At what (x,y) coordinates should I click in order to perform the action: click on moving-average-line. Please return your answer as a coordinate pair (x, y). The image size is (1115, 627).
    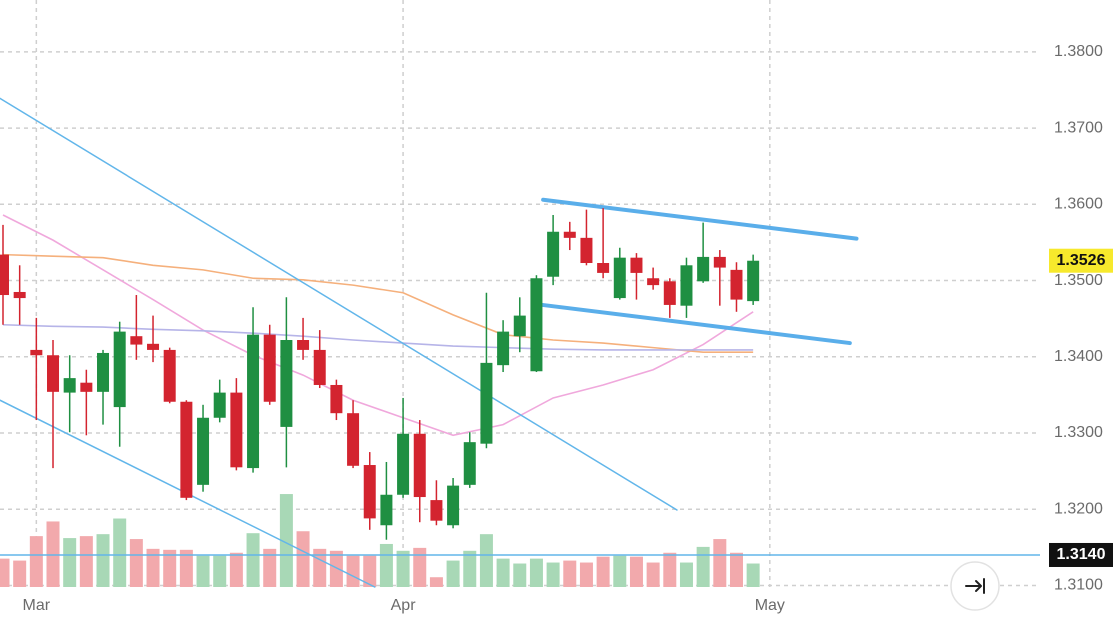
    Looking at the image, I should click on (378, 303).